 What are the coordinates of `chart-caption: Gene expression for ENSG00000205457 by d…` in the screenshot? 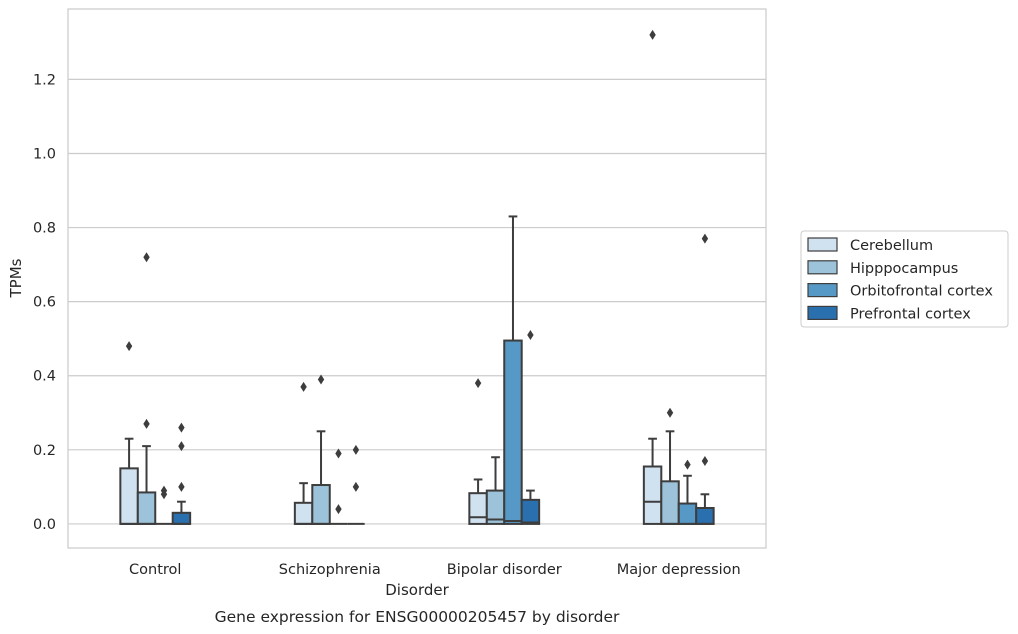 It's located at (417, 617).